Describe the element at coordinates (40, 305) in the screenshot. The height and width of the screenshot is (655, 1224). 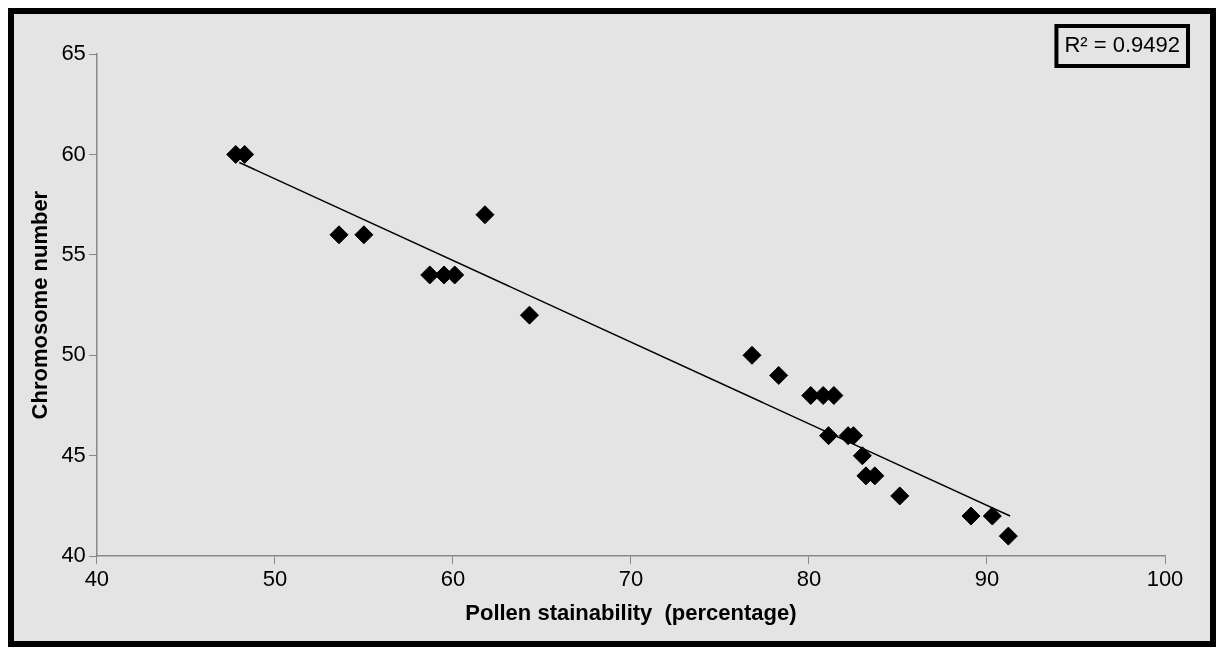
I see `y-axis-title: Chromosome number` at that location.